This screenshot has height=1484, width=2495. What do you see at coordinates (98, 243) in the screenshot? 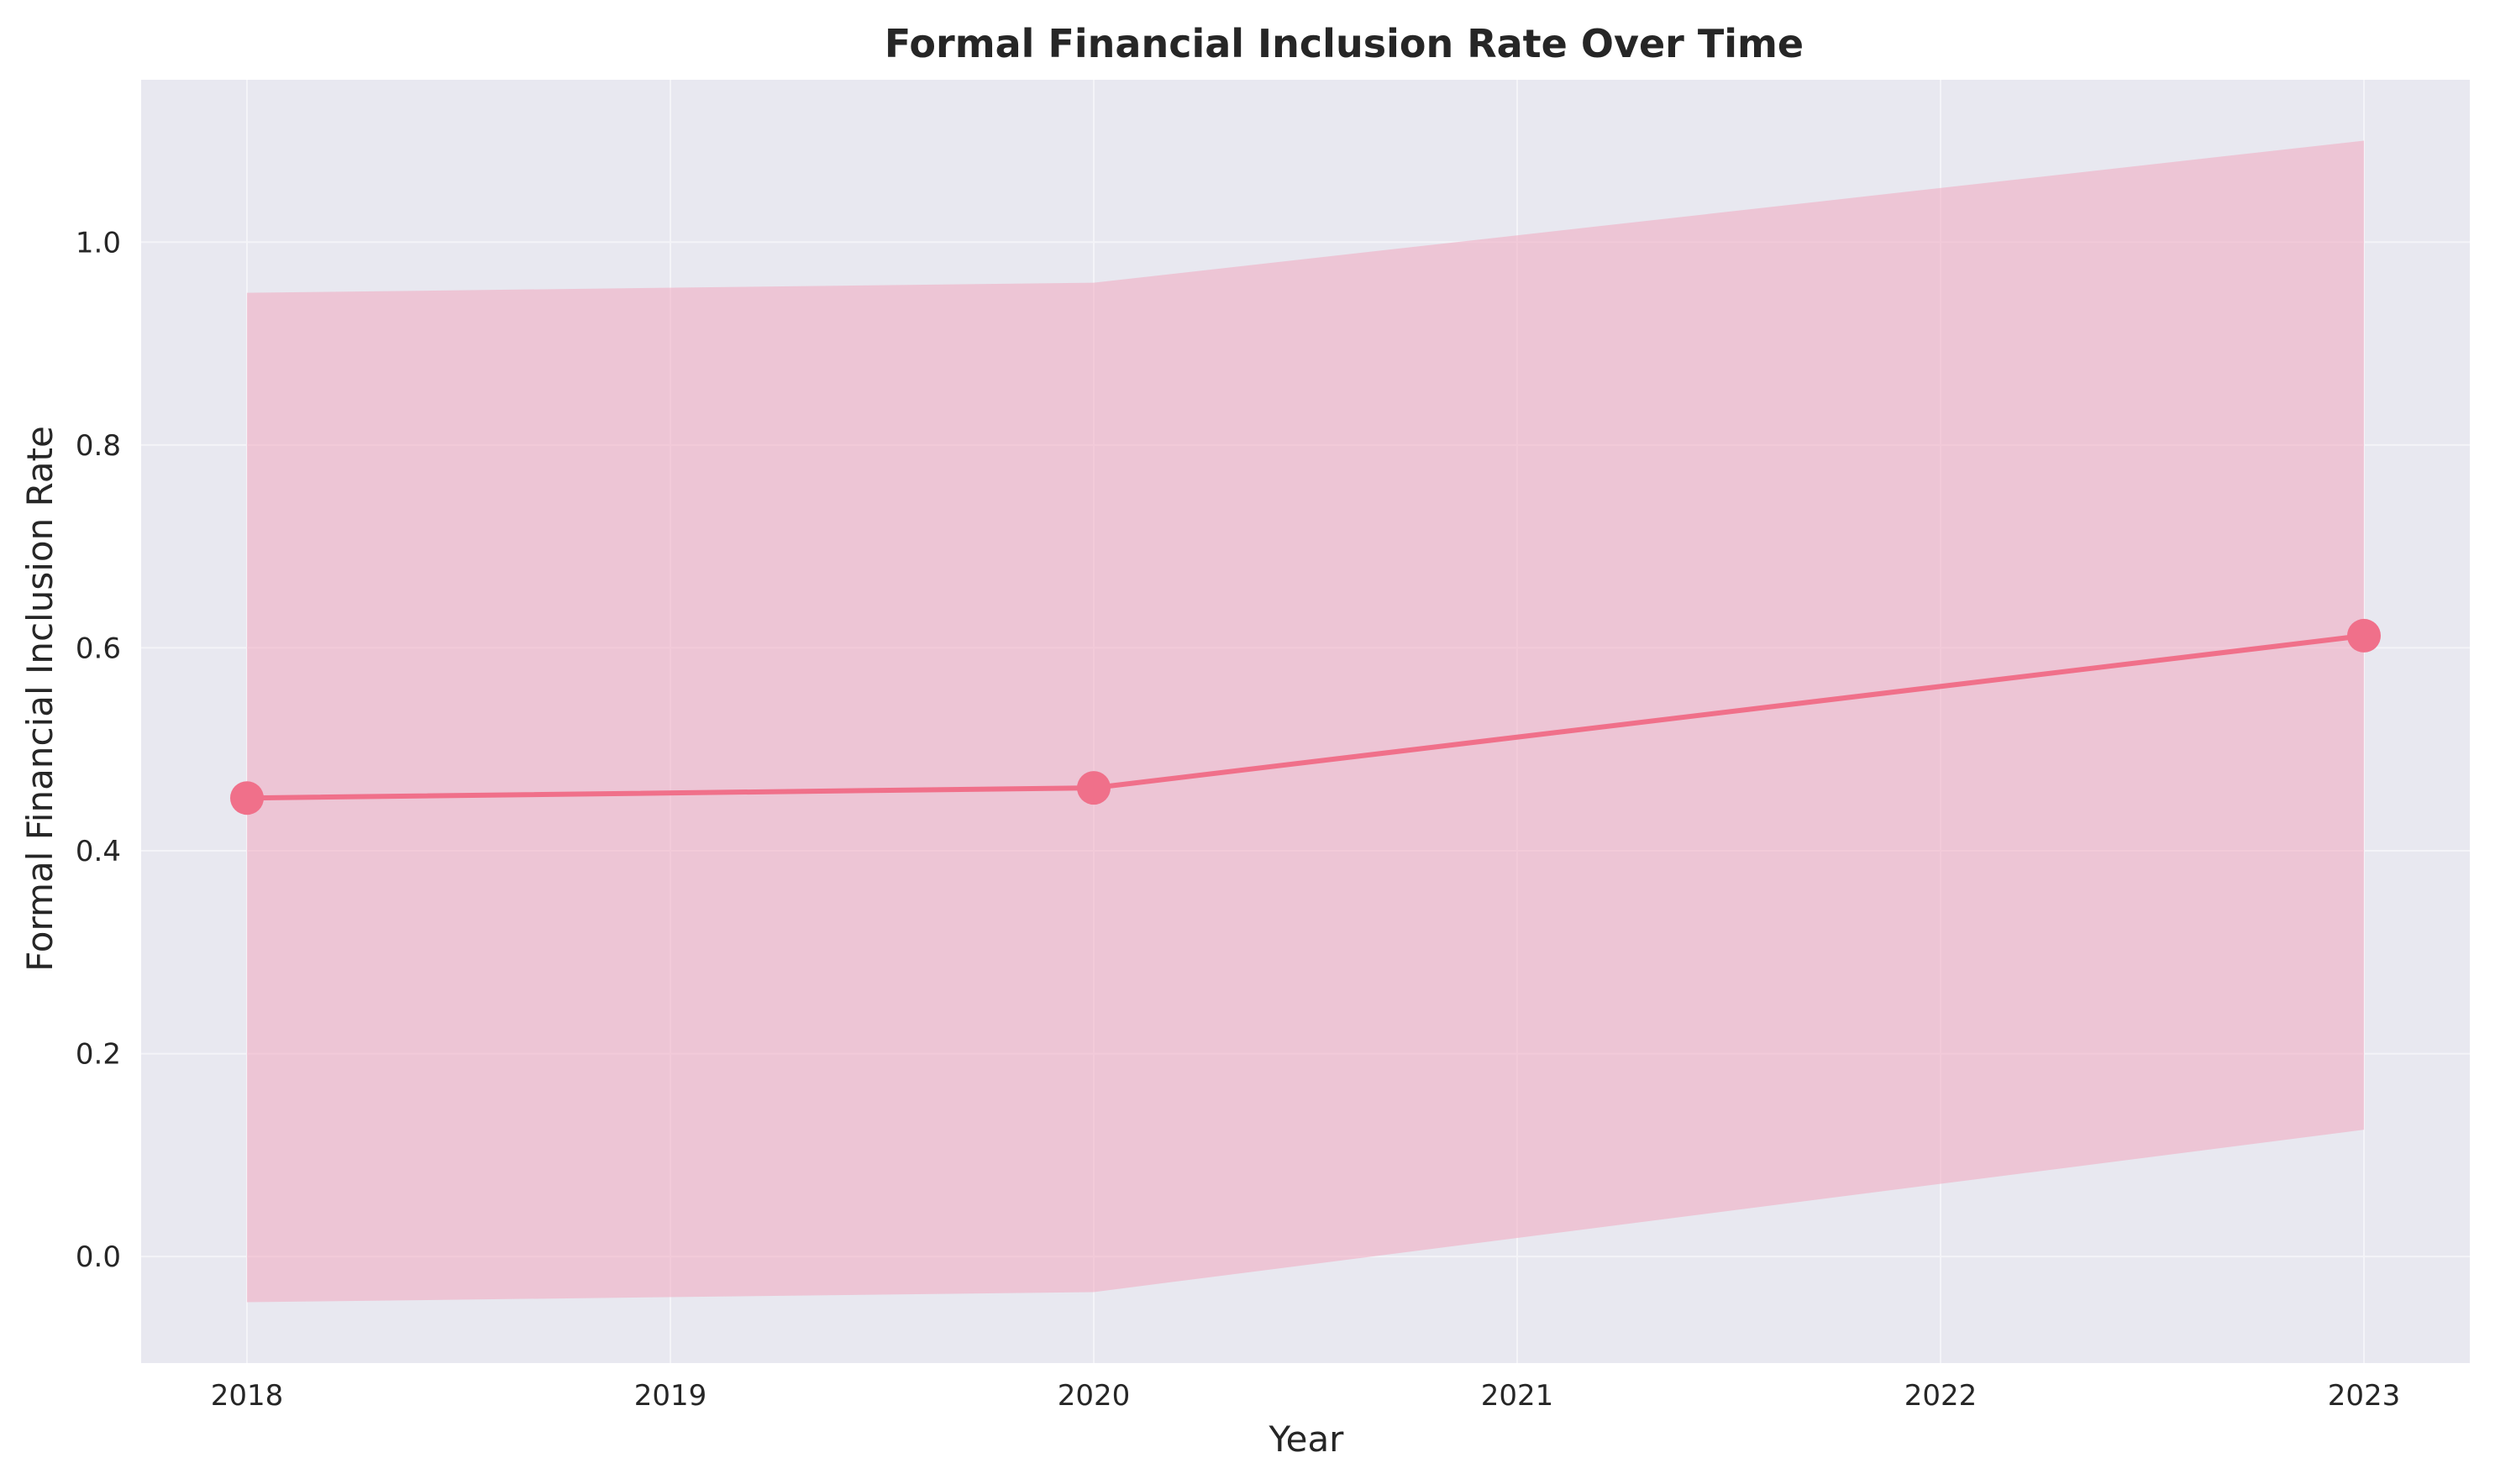
I see `y-tick-label: 1.0` at bounding box center [98, 243].